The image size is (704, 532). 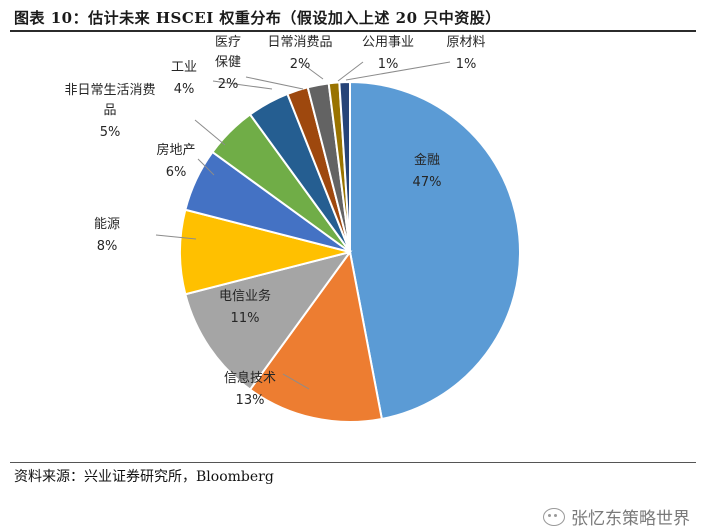 I want to click on slice-label-2: 电信业务, so click(x=245, y=296).